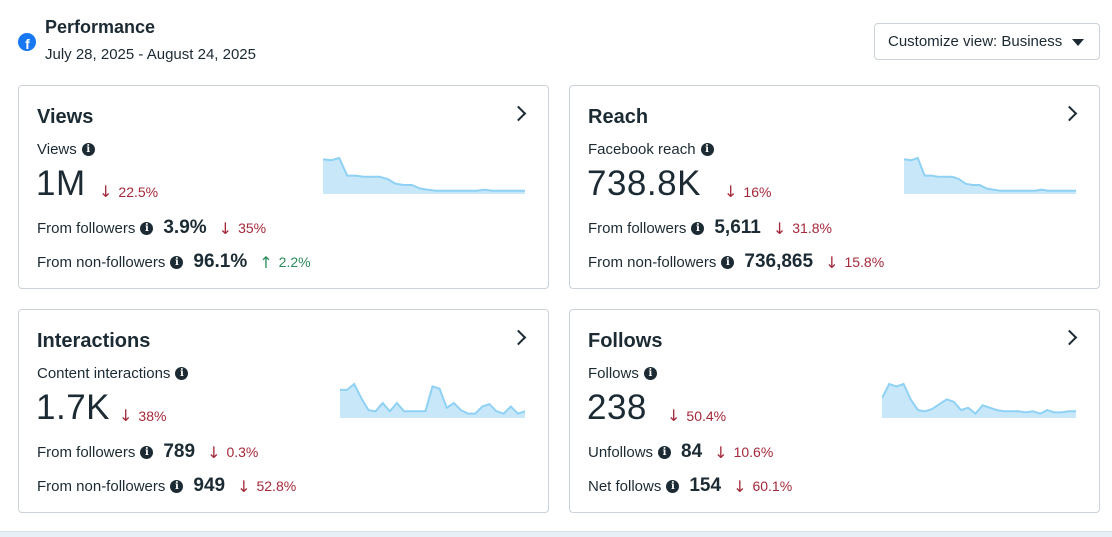  What do you see at coordinates (209, 485) in the screenshot?
I see `row-value: 949` at bounding box center [209, 485].